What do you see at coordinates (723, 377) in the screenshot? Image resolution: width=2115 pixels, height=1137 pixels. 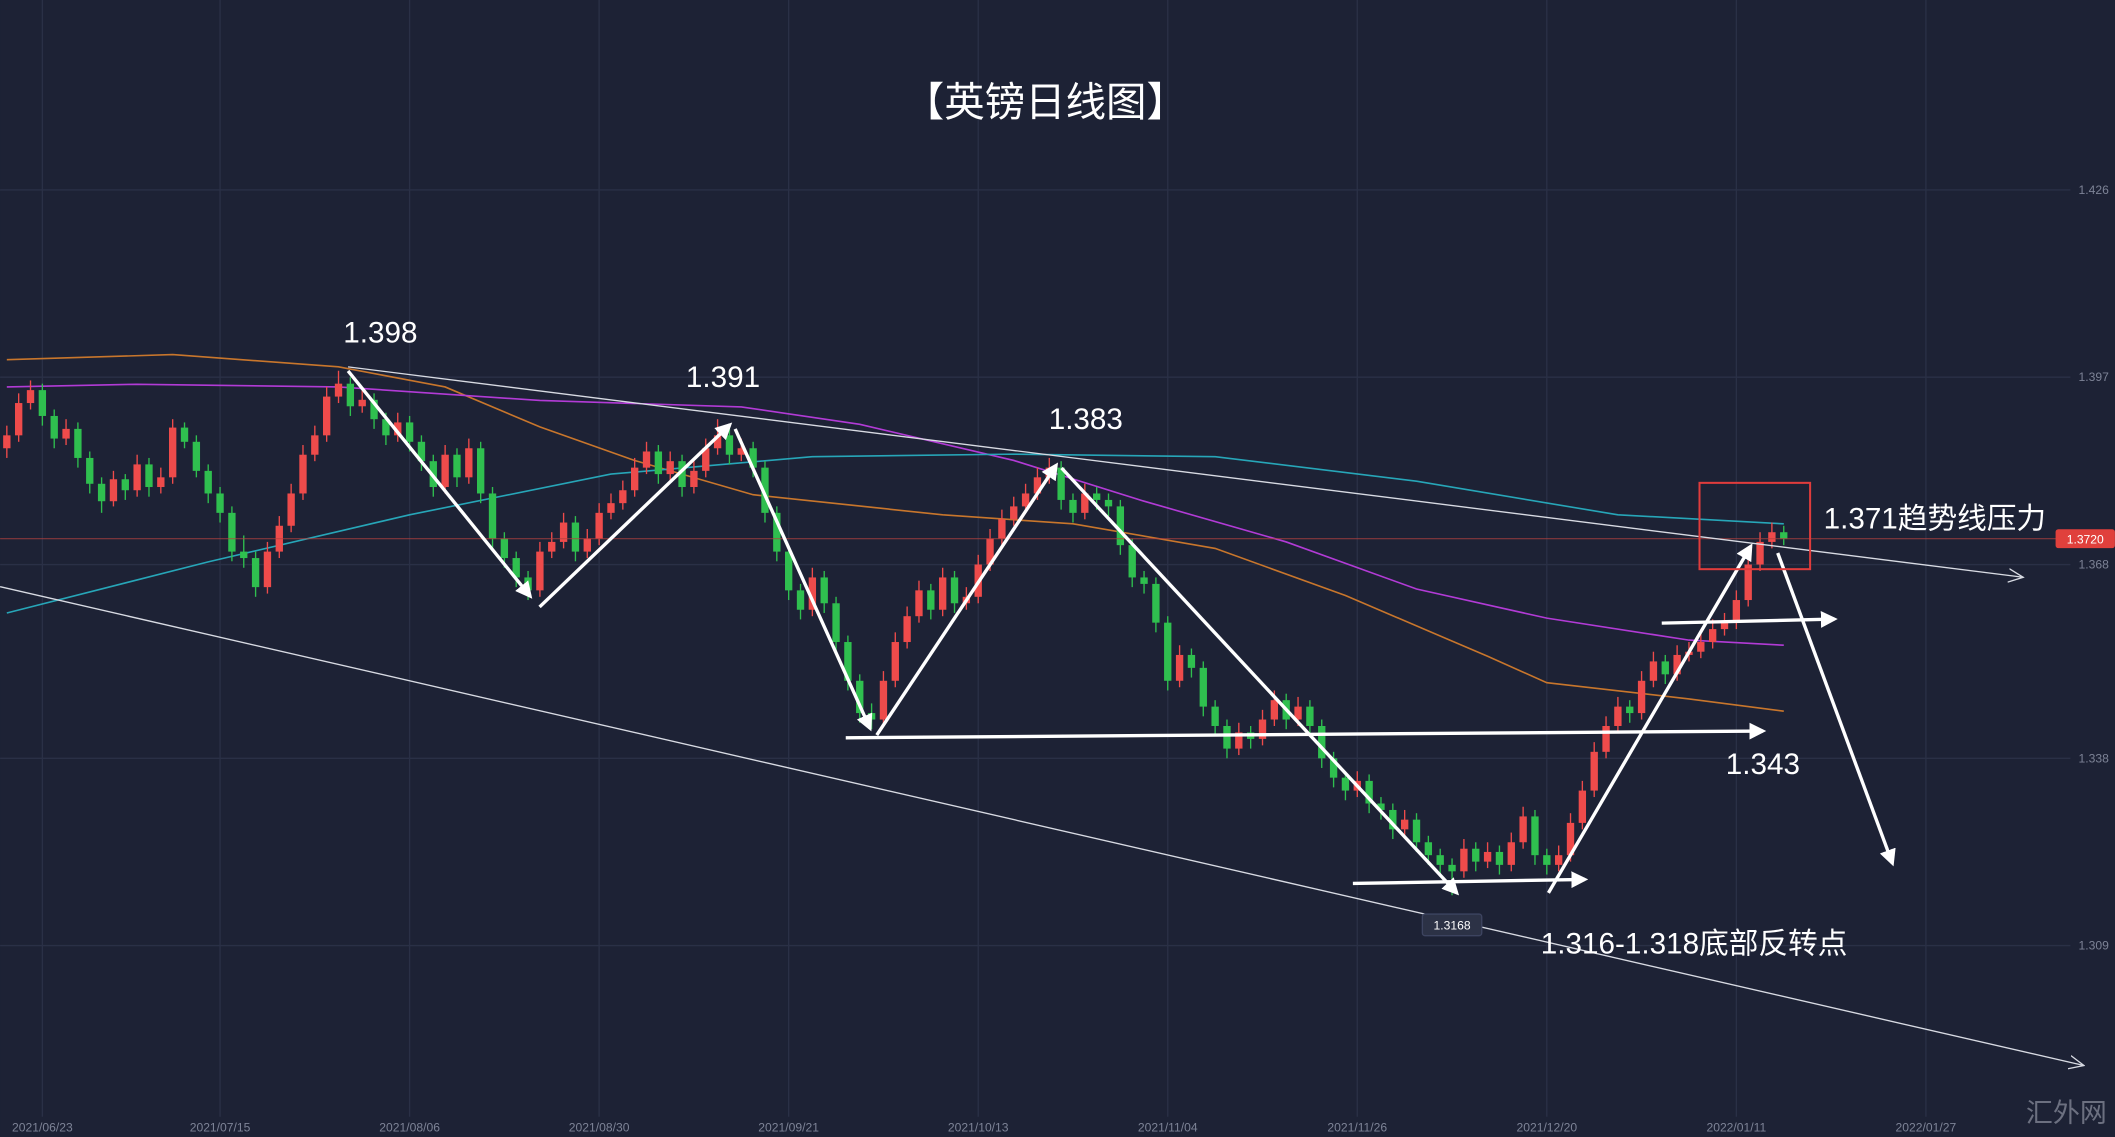 I see `annotation: 1.391` at bounding box center [723, 377].